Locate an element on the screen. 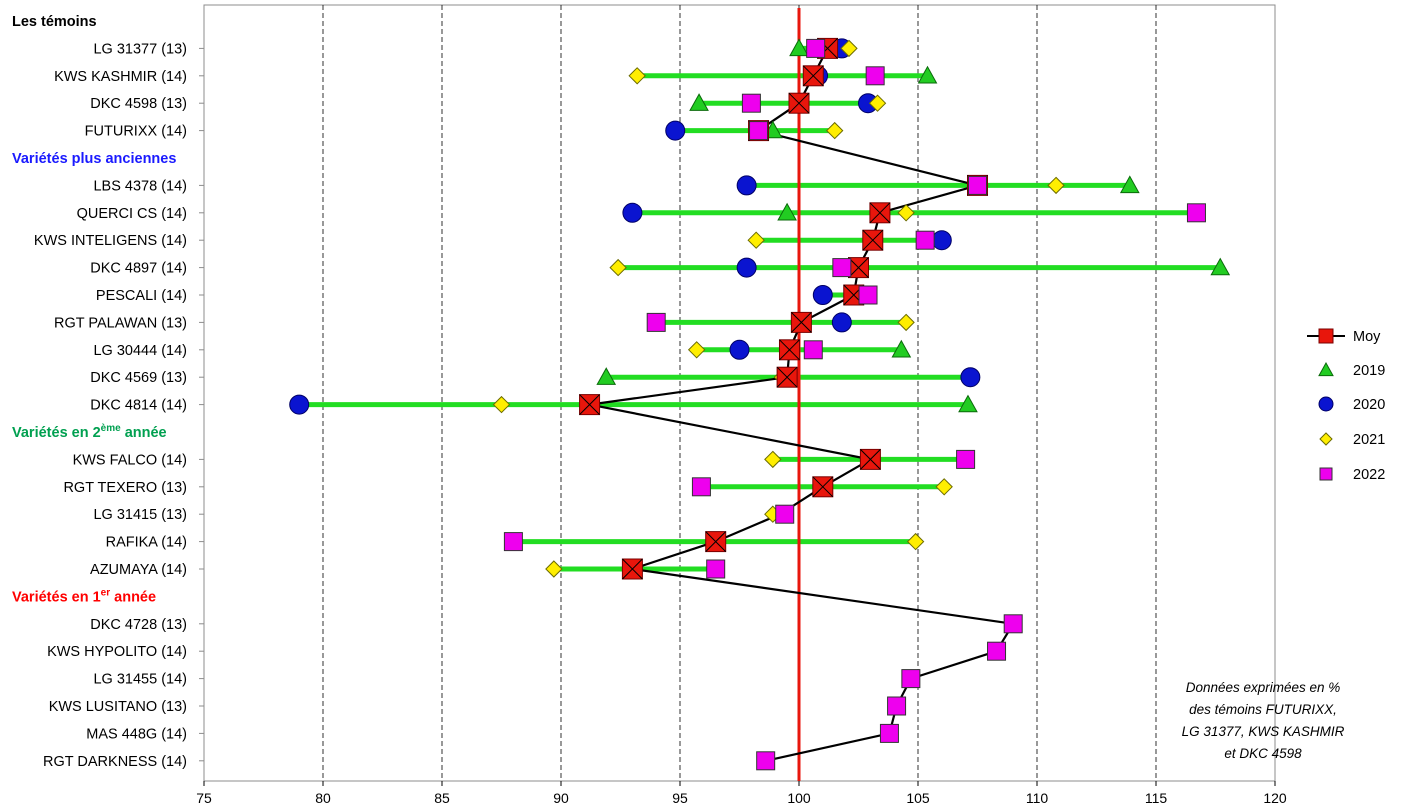 The width and height of the screenshot is (1405, 809). legend-marker-2021 is located at coordinates (1326, 439).